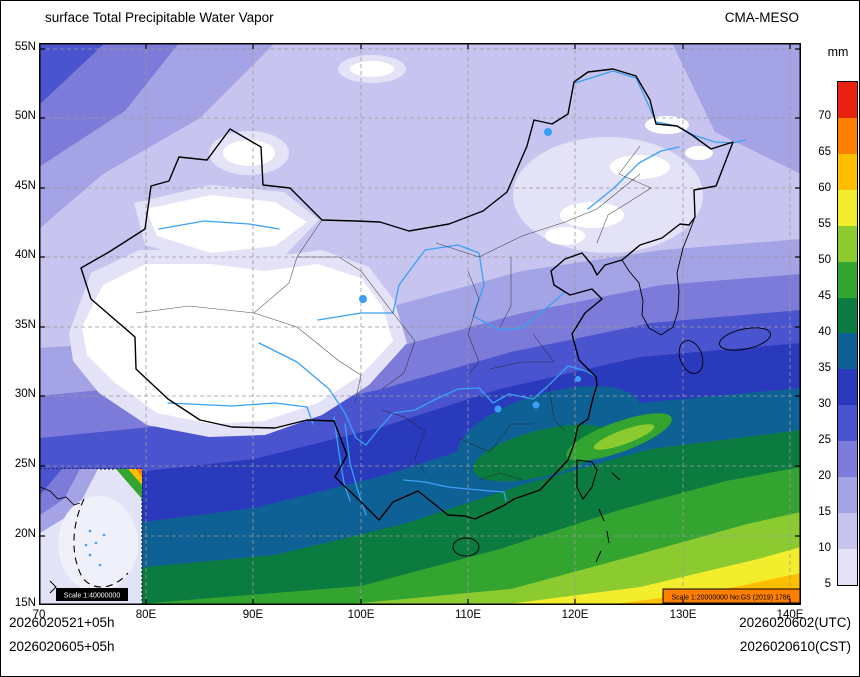 The image size is (860, 677). I want to click on colorbar-segments, so click(847, 333).